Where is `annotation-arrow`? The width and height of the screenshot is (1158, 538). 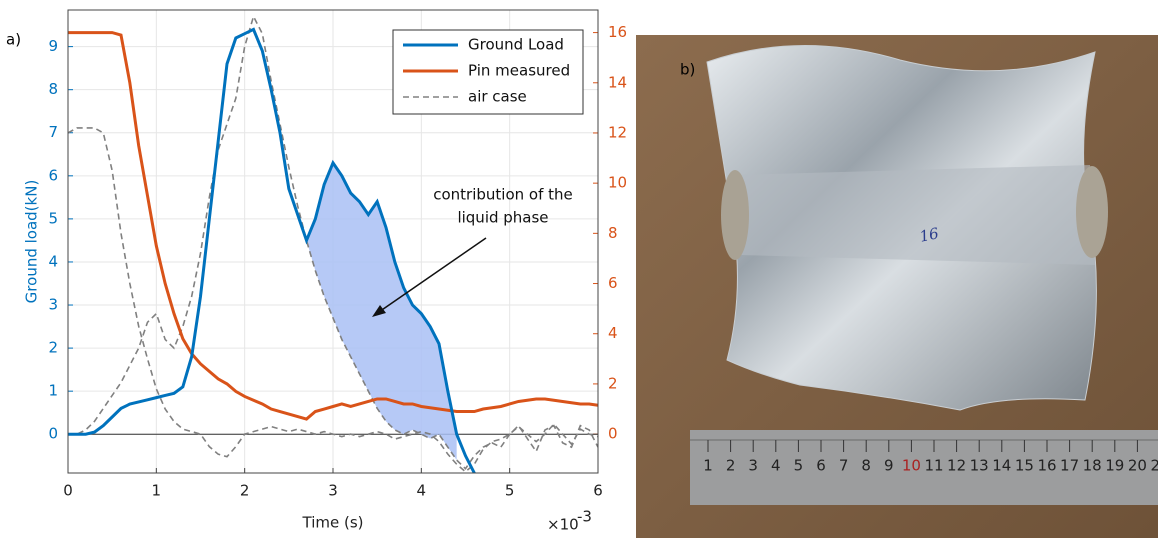
annotation-arrow is located at coordinates (431, 276).